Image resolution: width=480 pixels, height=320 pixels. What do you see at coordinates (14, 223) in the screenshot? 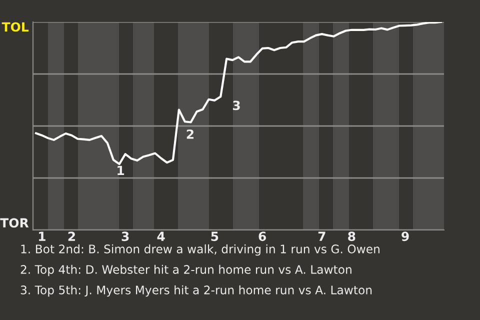
I see `text: TOR` at bounding box center [14, 223].